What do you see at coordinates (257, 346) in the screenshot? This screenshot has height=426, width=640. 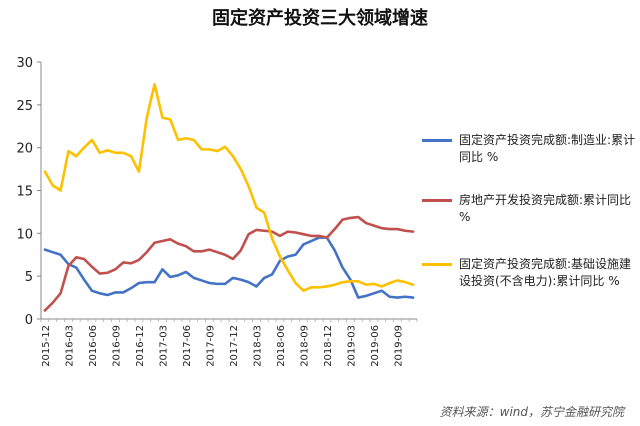 I see `x-tick-label: 2018-03` at bounding box center [257, 346].